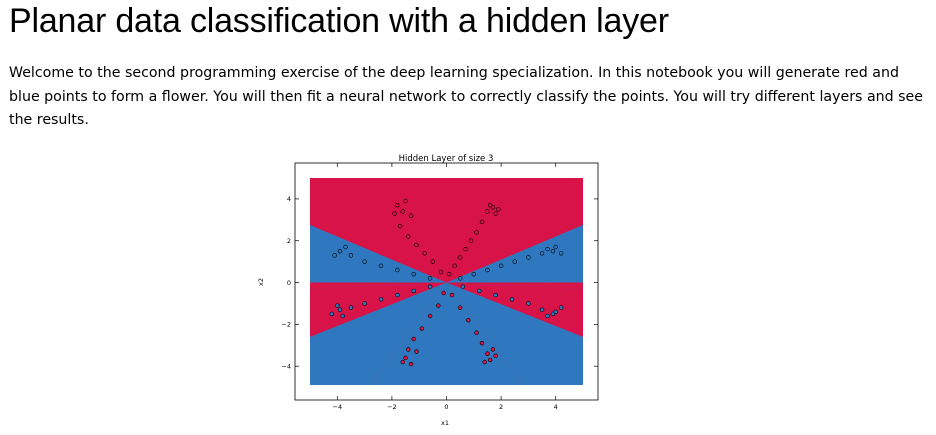 This screenshot has width=936, height=435. What do you see at coordinates (289, 283) in the screenshot?
I see `y-tick-label: 0` at bounding box center [289, 283].